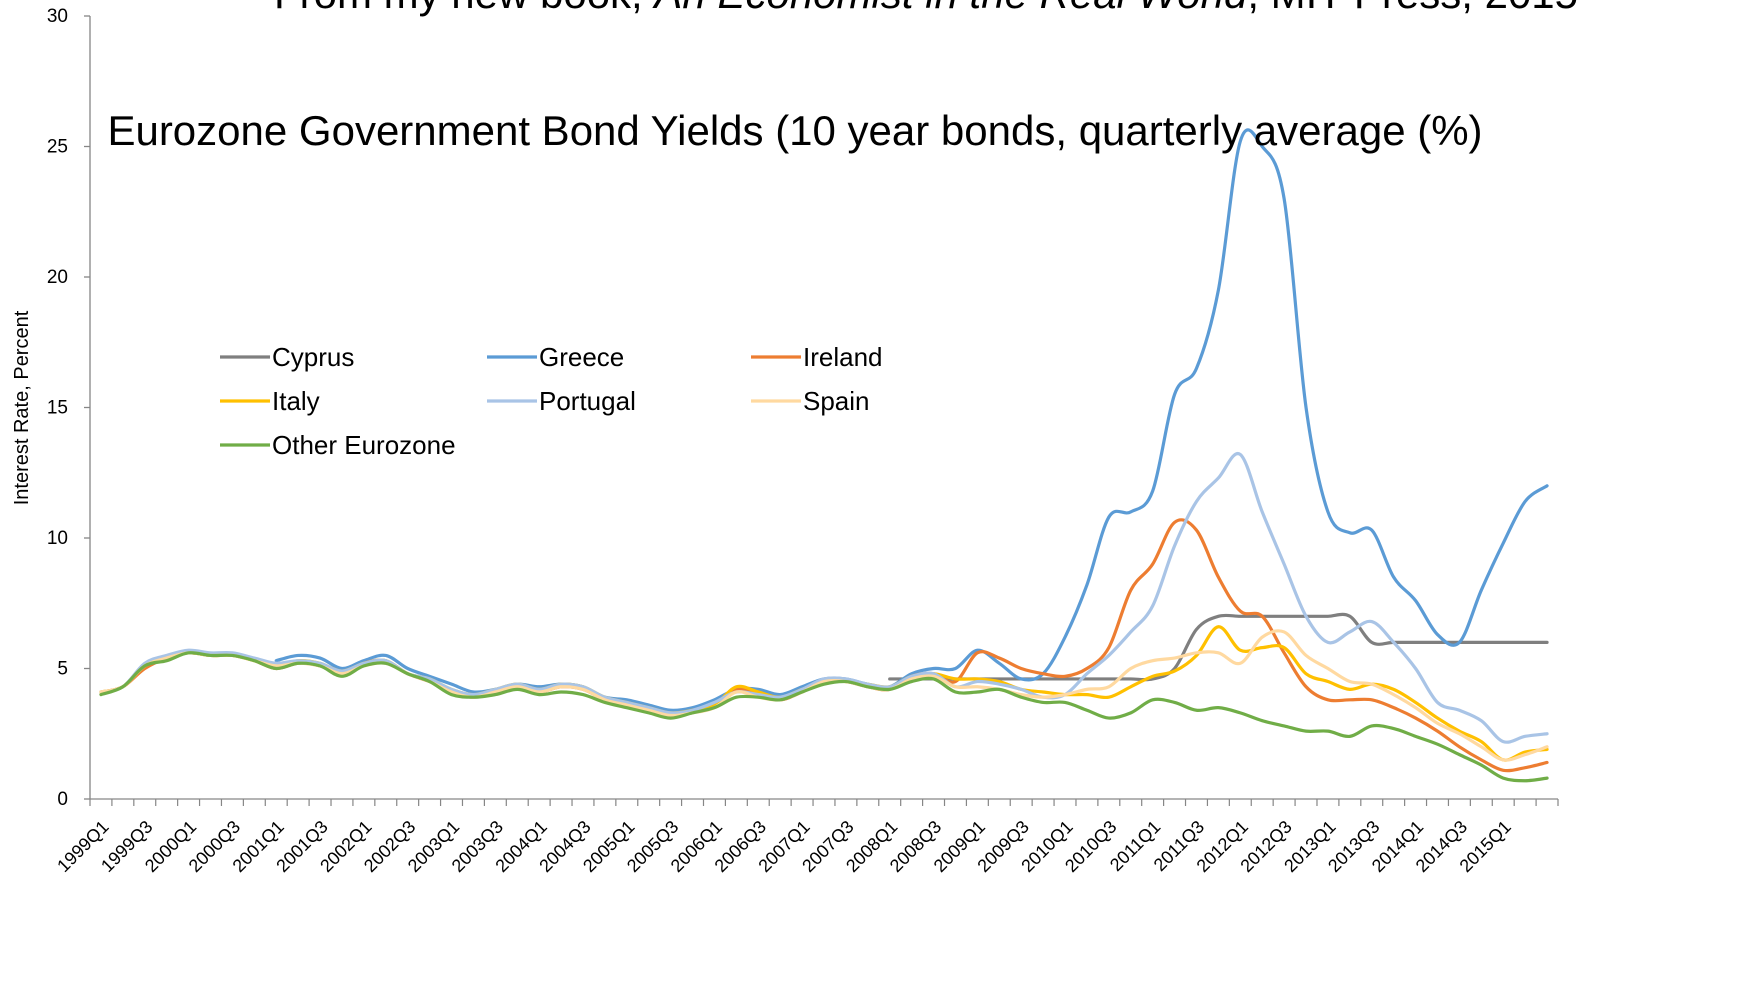  I want to click on subtitle-part-3: , MIT Press, 2015, so click(1412, 8).